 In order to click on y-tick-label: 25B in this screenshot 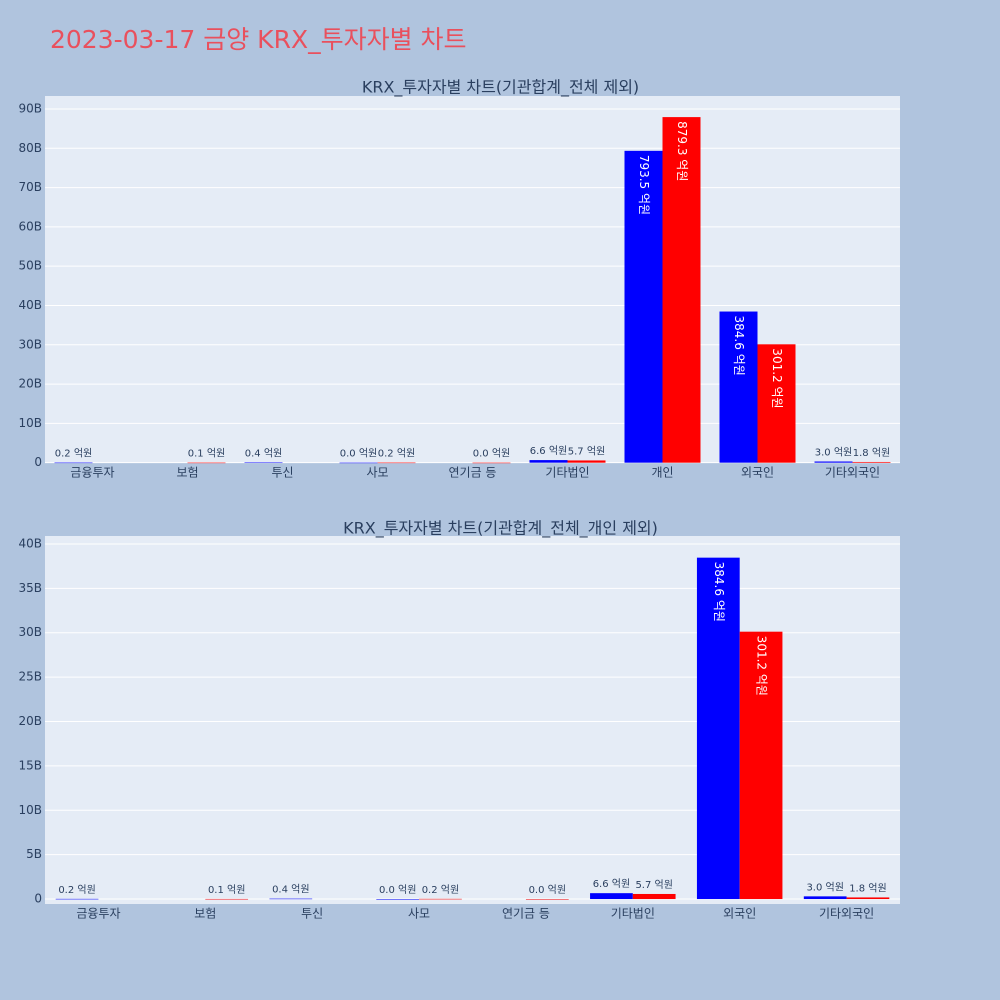, I will do `click(30, 677)`.